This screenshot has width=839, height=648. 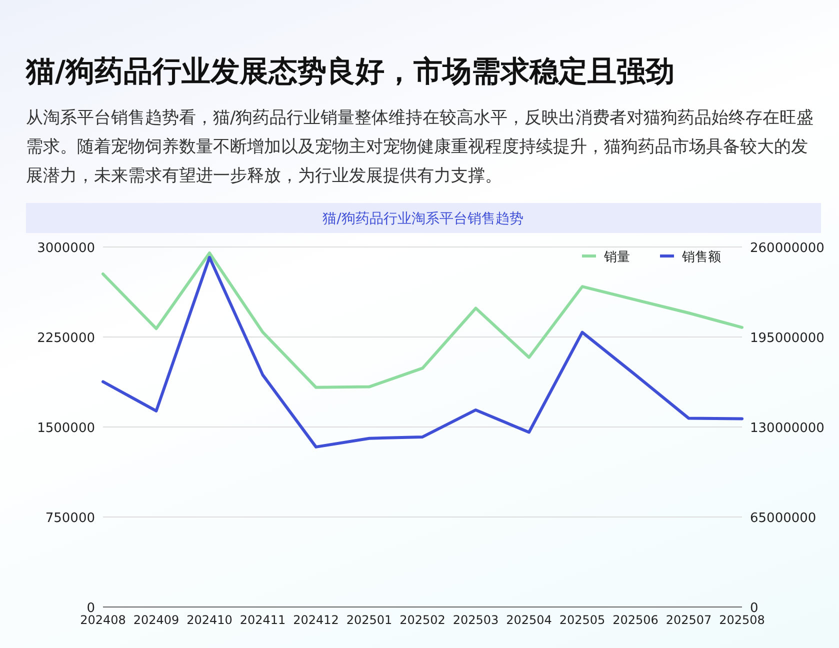 What do you see at coordinates (369, 620) in the screenshot?
I see `x-tick-label: 202501` at bounding box center [369, 620].